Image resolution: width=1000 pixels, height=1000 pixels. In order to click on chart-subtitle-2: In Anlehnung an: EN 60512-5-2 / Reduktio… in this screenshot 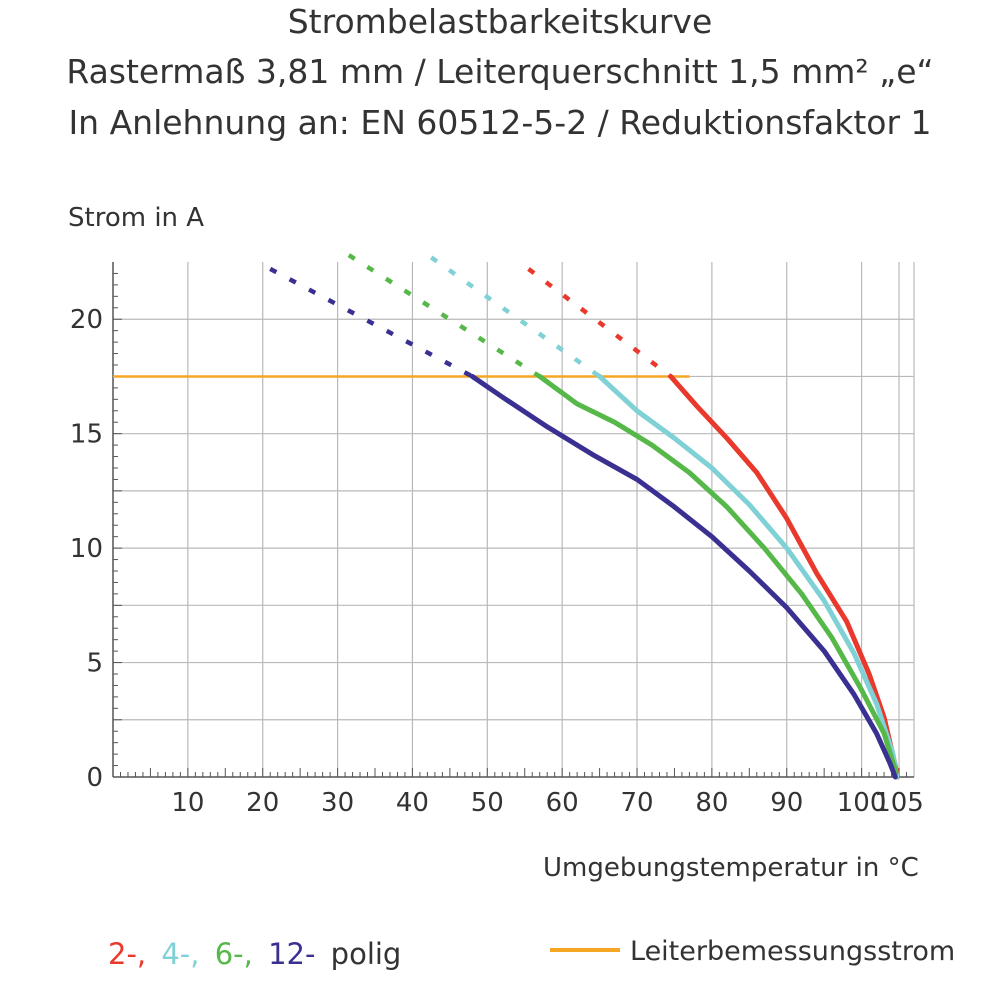, I will do `click(500, 122)`.